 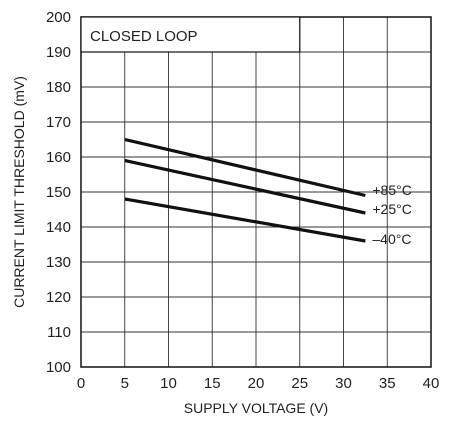 What do you see at coordinates (391, 239) in the screenshot?
I see `series-label: –40°C` at bounding box center [391, 239].